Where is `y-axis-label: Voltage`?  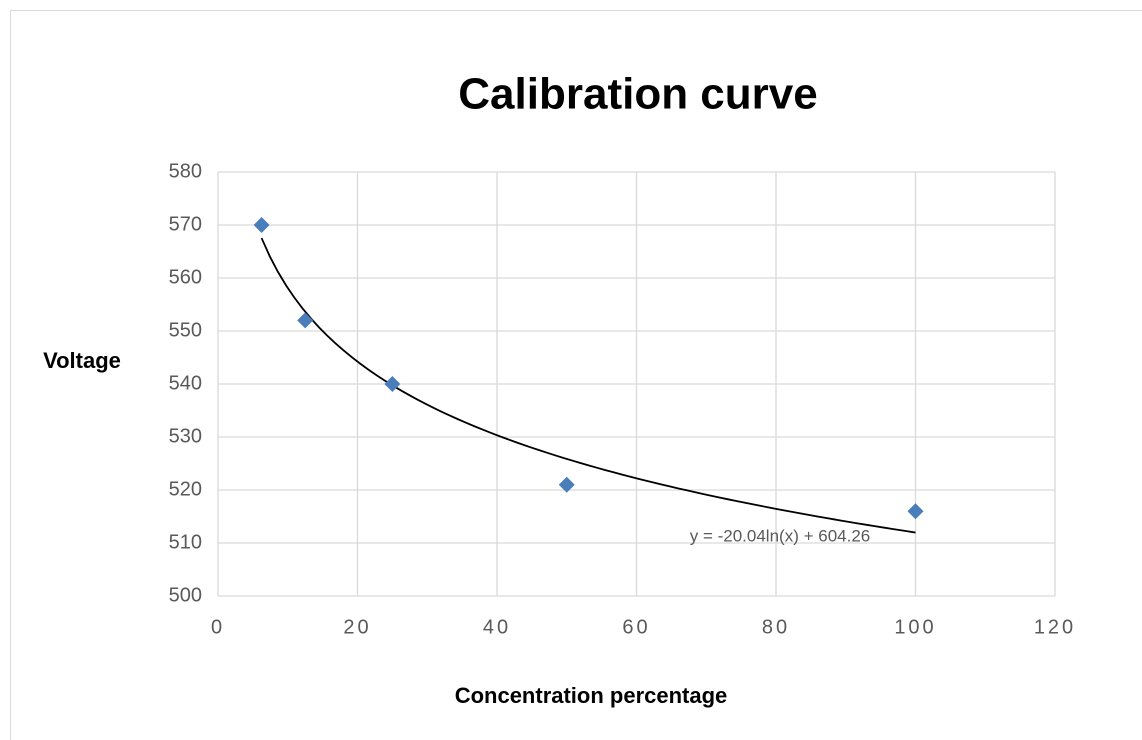
y-axis-label: Voltage is located at coordinates (82, 360).